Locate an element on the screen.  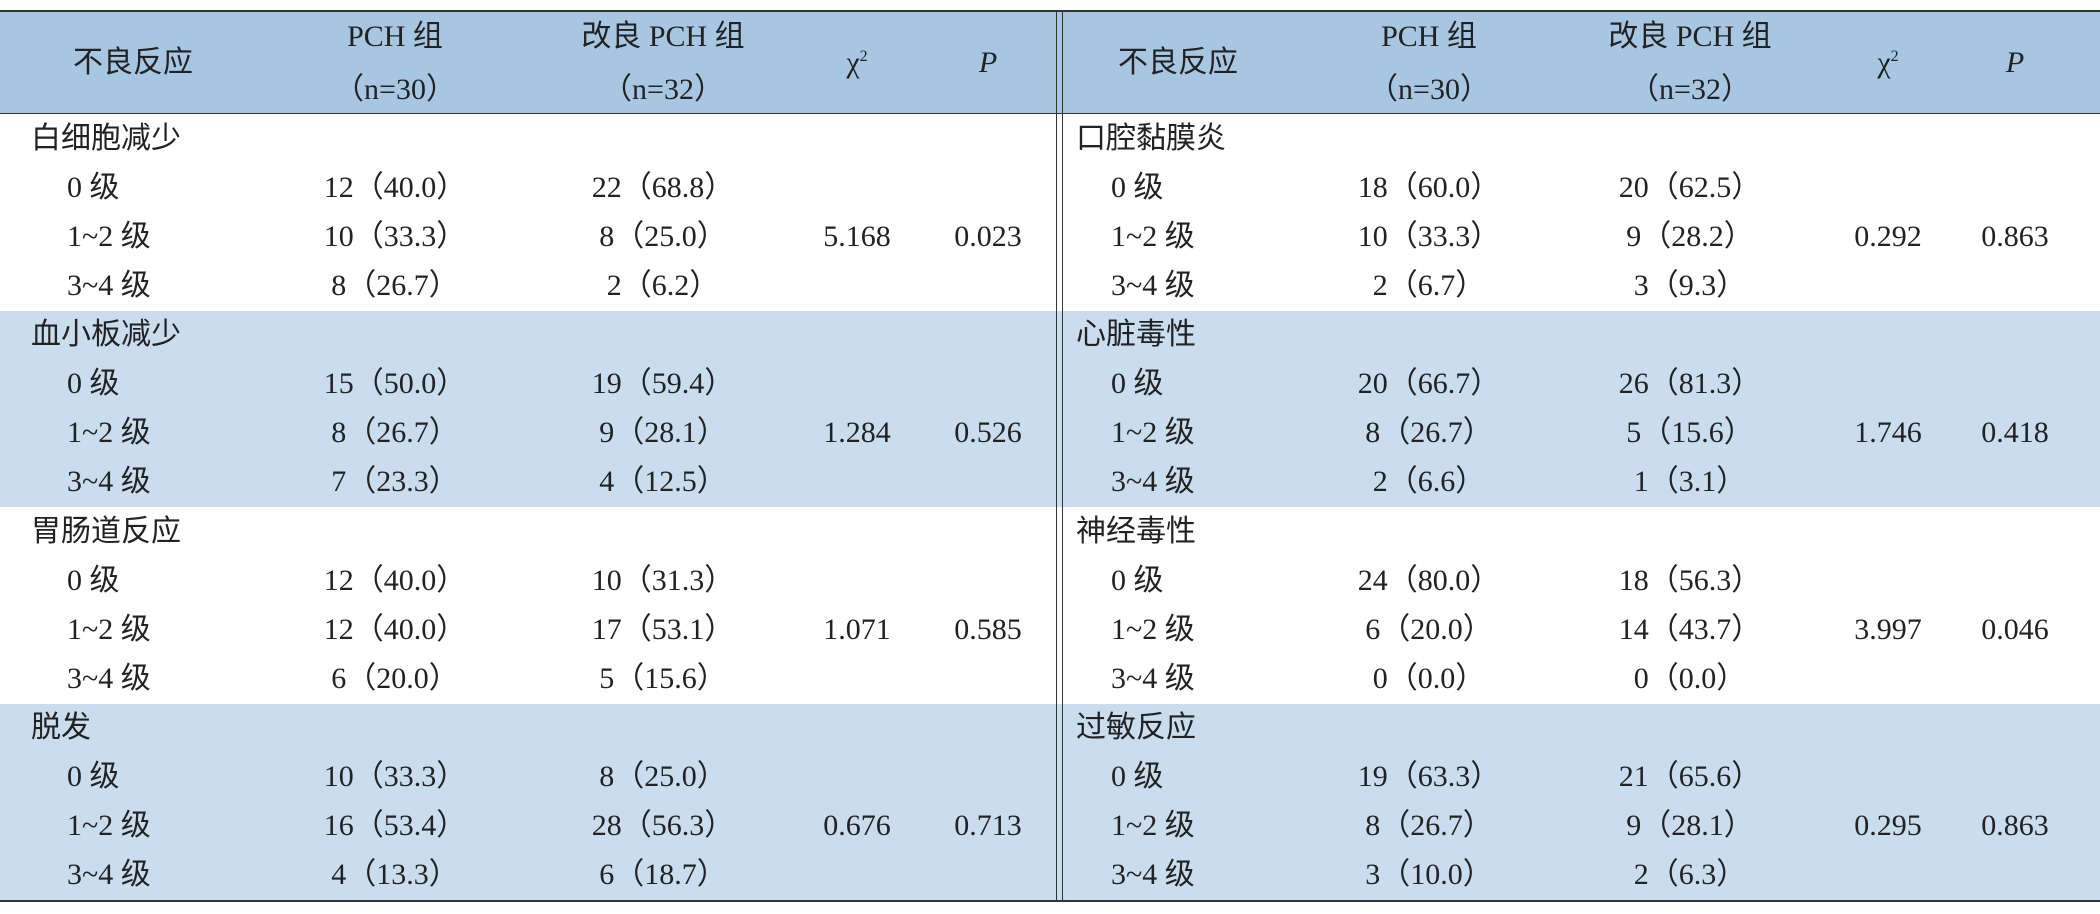
header-adverse: 不良反应 is located at coordinates (1178, 62).